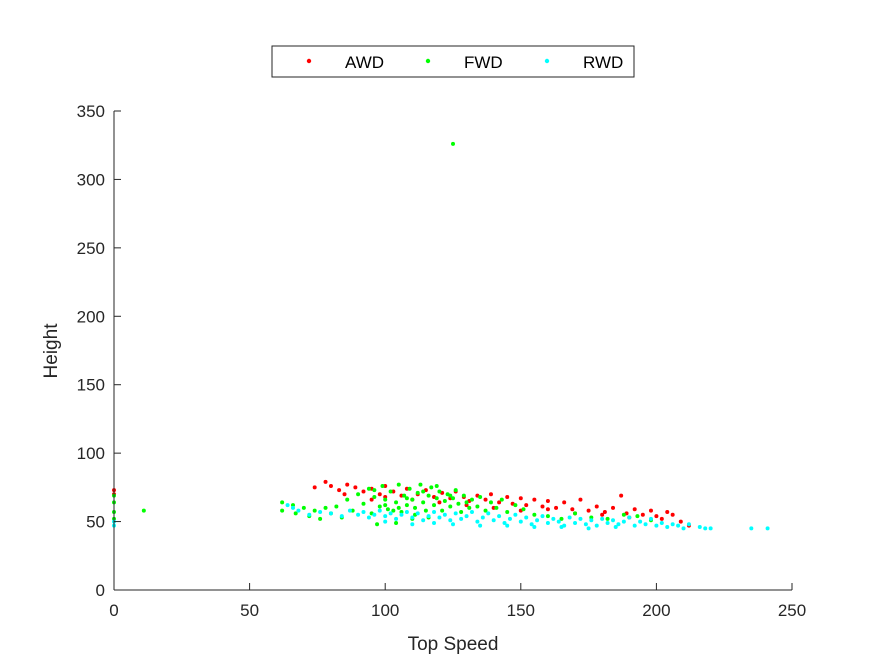 The height and width of the screenshot is (656, 875). What do you see at coordinates (91, 316) in the screenshot?
I see `y-tick-label-4: 200` at bounding box center [91, 316].